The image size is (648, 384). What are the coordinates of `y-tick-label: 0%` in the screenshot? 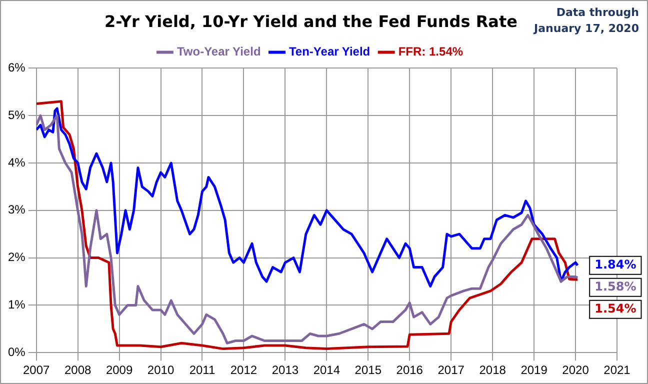 It's located at (17, 351).